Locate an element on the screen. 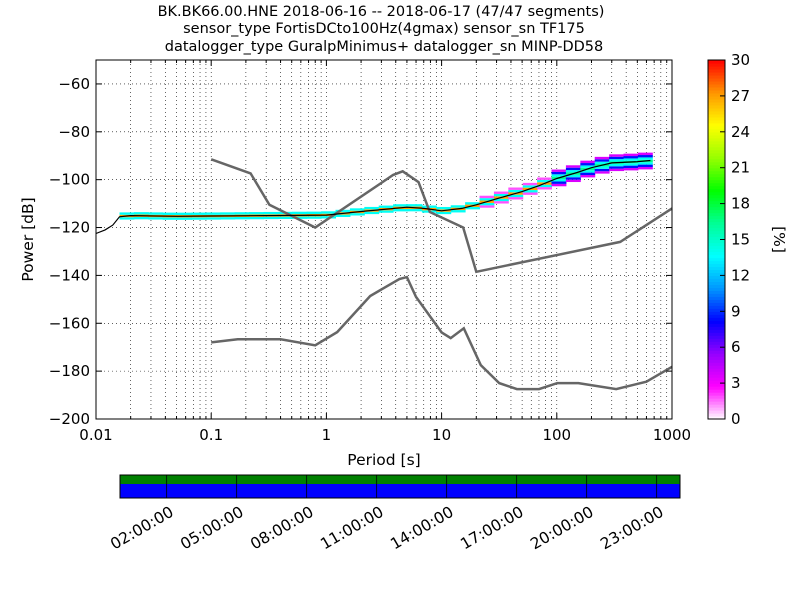 This screenshot has height=600, width=800. y-tick-label: −140 is located at coordinates (69, 275).